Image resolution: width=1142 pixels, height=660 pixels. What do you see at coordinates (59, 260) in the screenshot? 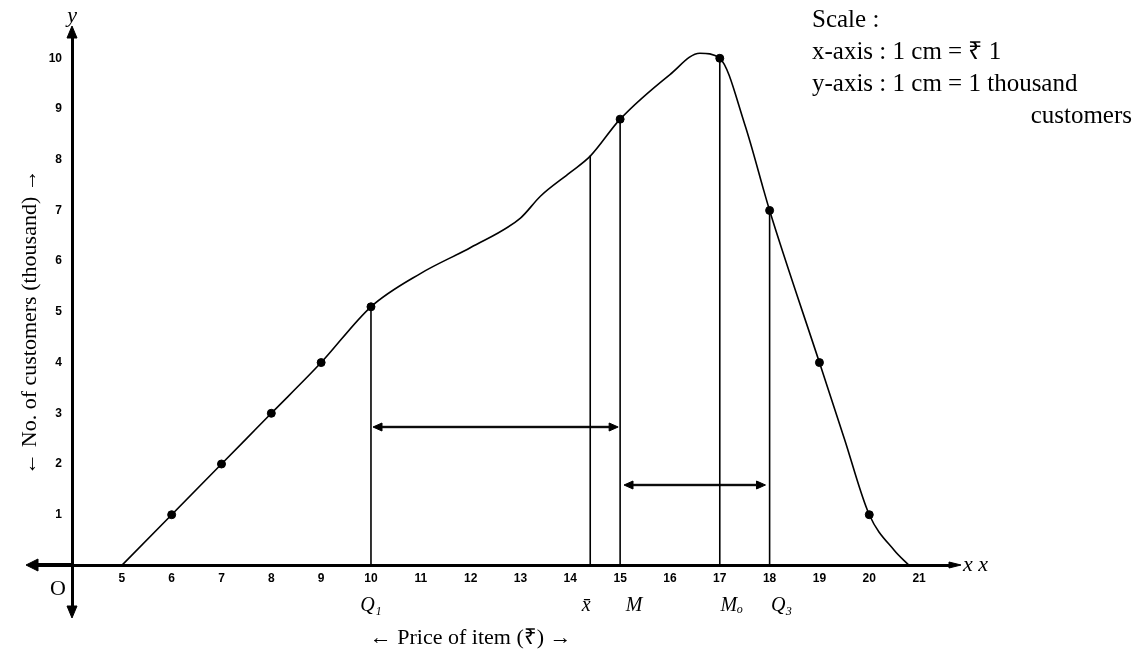
I see `y-tick-label: 6` at bounding box center [59, 260].